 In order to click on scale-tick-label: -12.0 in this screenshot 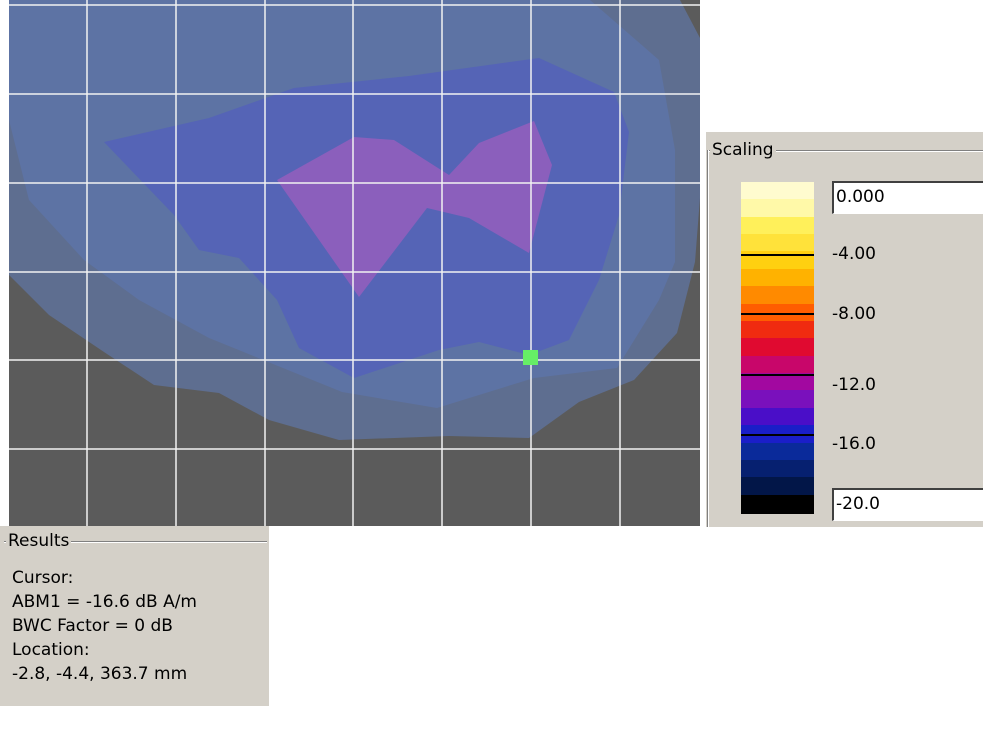, I will do `click(854, 385)`.